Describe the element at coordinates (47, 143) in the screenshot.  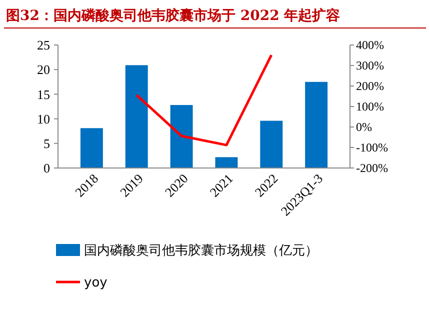
I see `y-tick-label: 5` at that location.